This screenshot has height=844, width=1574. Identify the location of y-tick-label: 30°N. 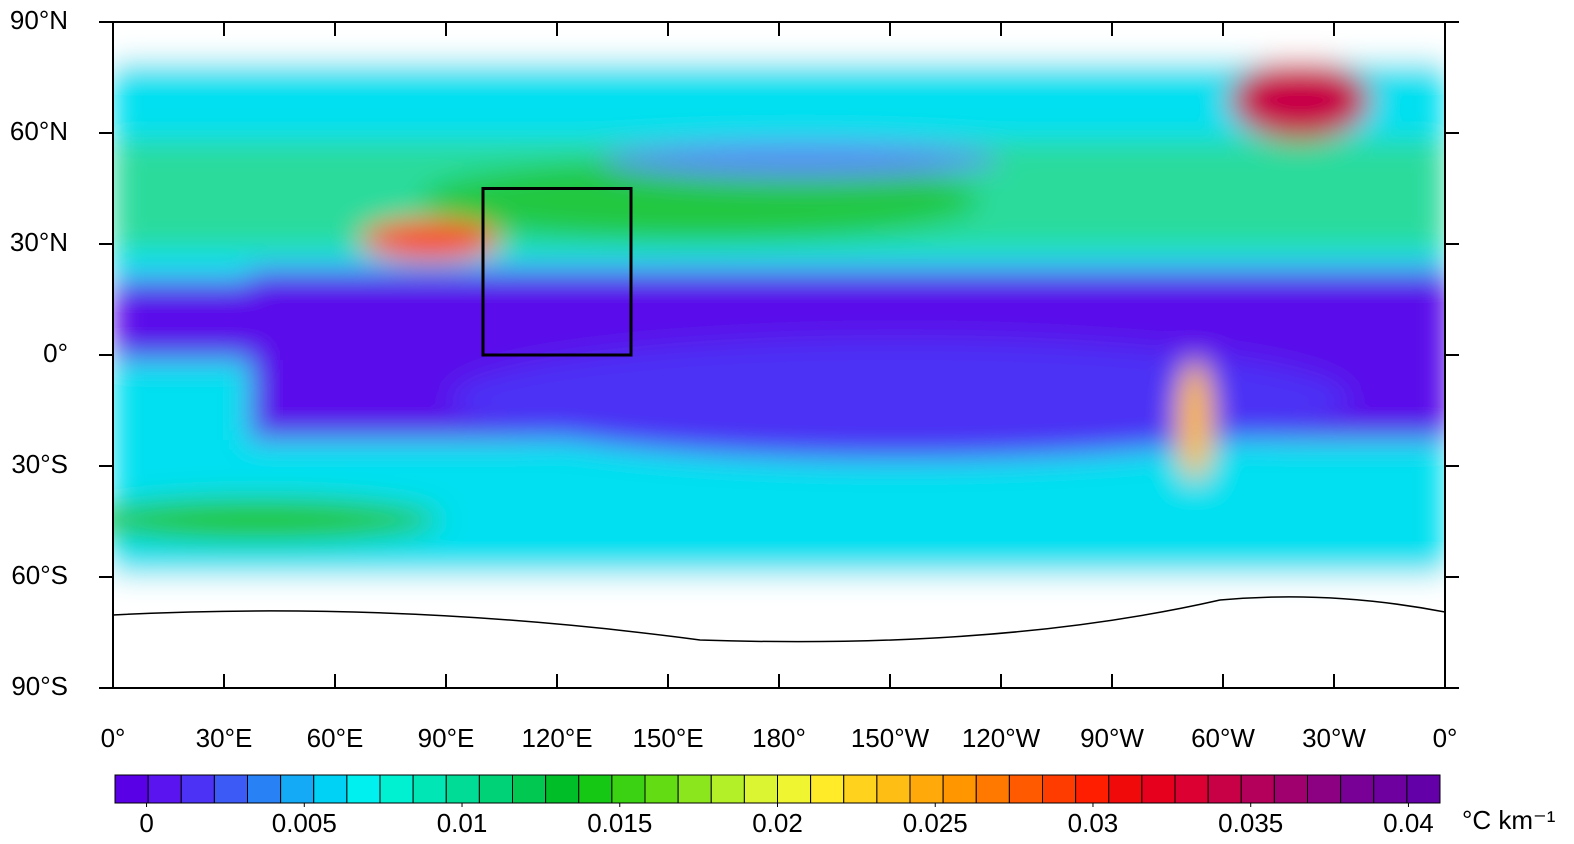
(39, 242).